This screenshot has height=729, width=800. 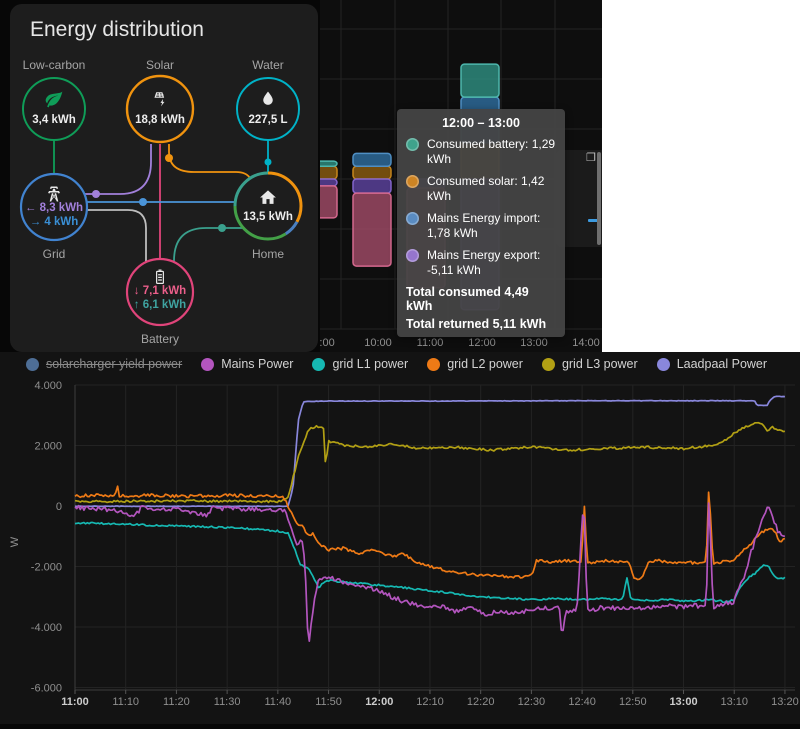 I want to click on flow-dot-battery-home, so click(x=222, y=228).